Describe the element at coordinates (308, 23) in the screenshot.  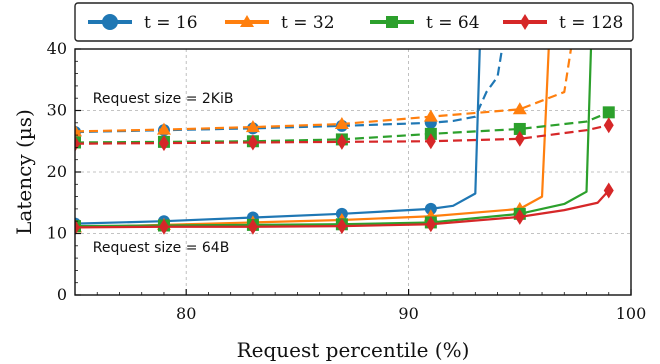
I see `legend-label: t = 32` at that location.